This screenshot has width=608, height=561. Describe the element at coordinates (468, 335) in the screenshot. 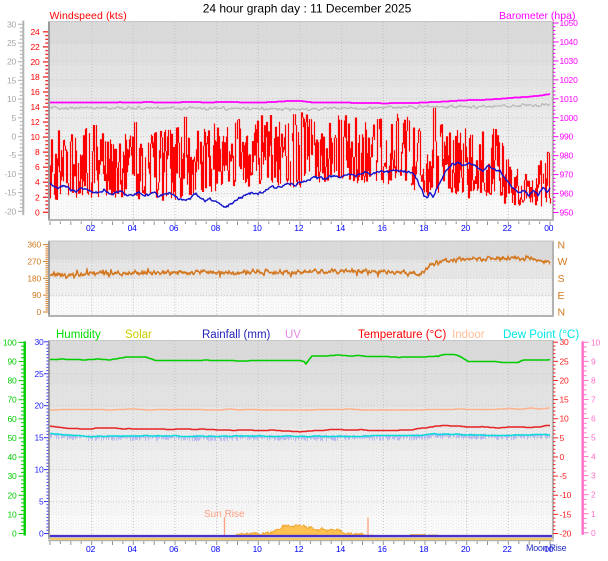

I see `svg-text: Indoor` at that location.